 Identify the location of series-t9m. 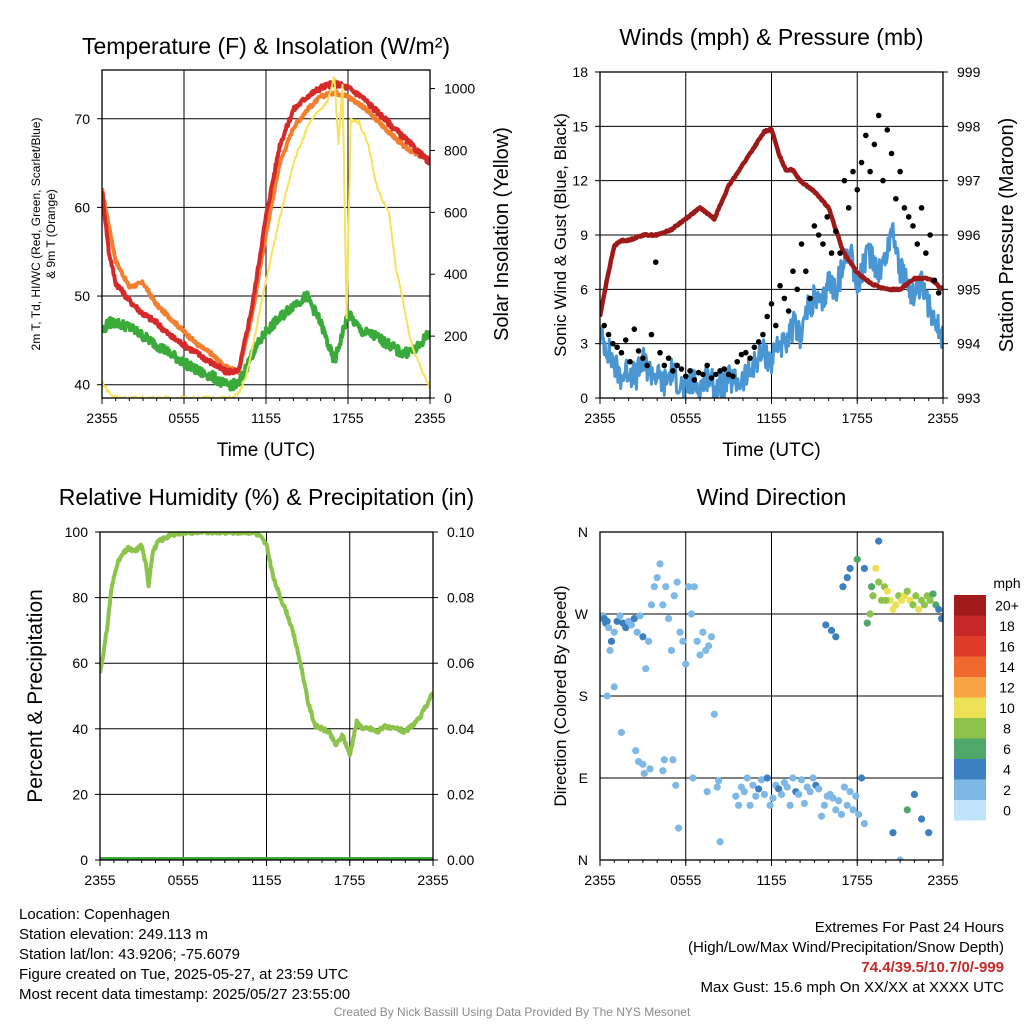
(266, 232).